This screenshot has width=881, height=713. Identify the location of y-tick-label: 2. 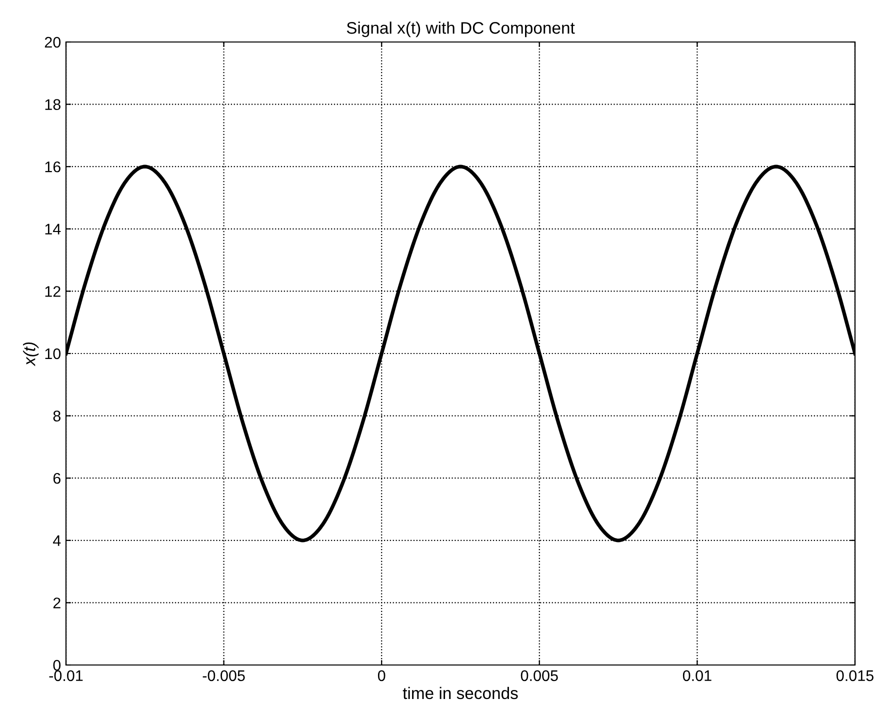
(56, 603).